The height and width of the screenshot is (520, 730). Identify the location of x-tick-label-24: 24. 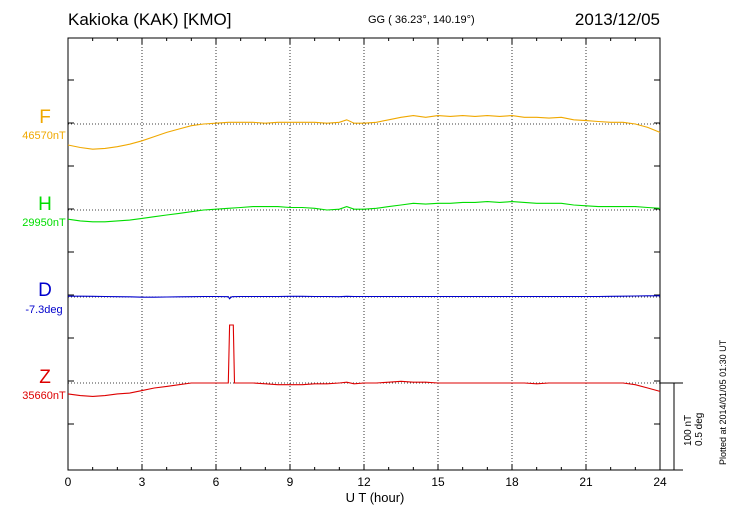
(660, 482).